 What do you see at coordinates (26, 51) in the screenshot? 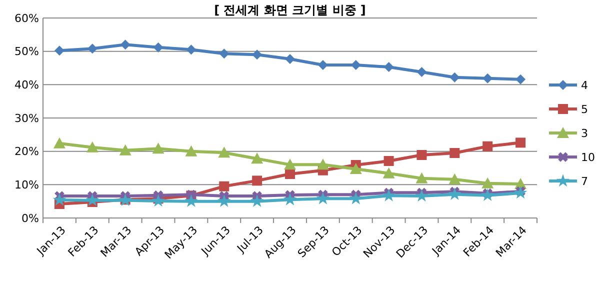
I see `y-tick-label: 50%` at bounding box center [26, 51].